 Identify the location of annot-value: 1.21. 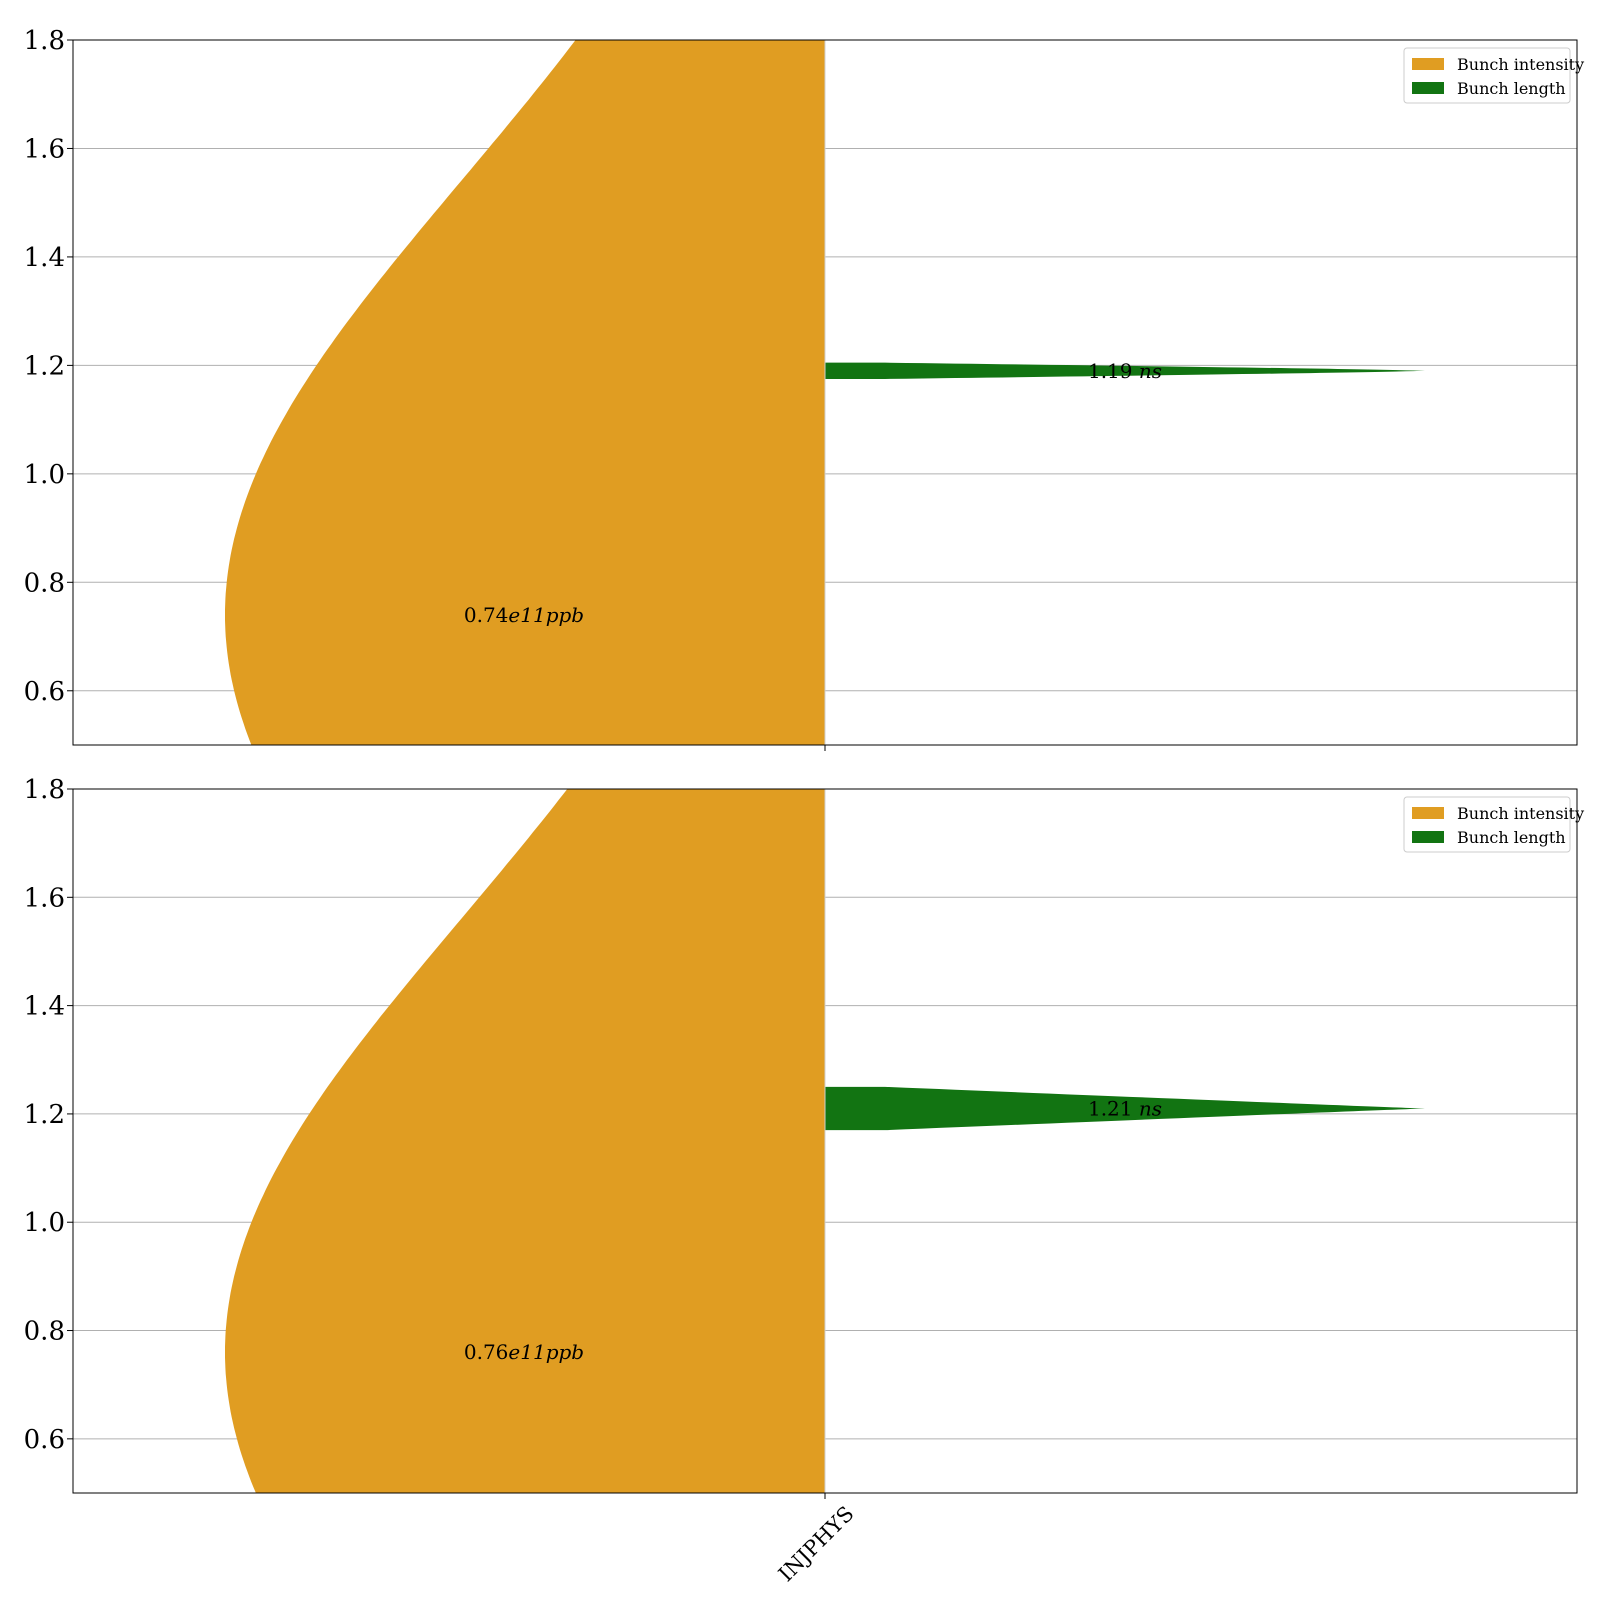
(1110, 1109).